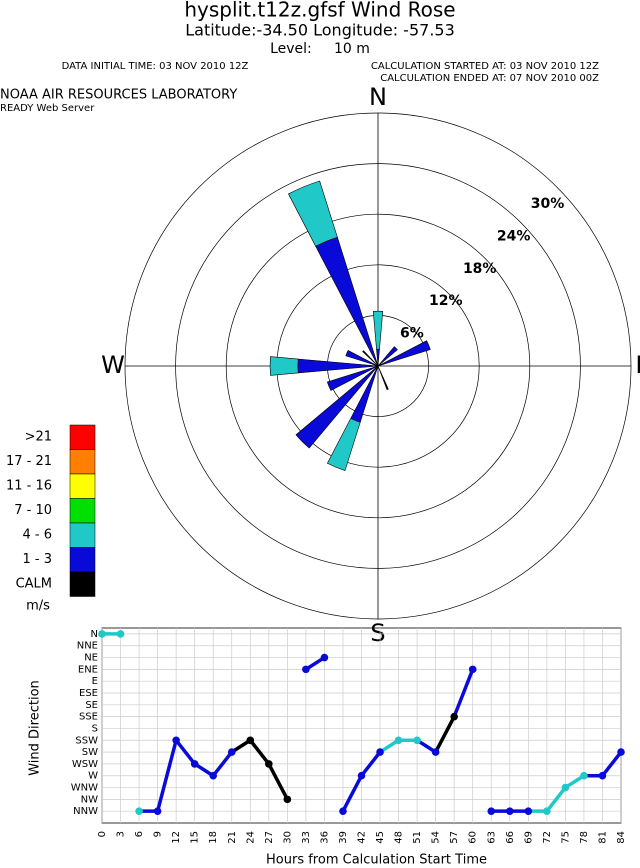 This screenshot has width=640, height=868. Describe the element at coordinates (89, 799) in the screenshot. I see `y-tick-label: NW` at that location.